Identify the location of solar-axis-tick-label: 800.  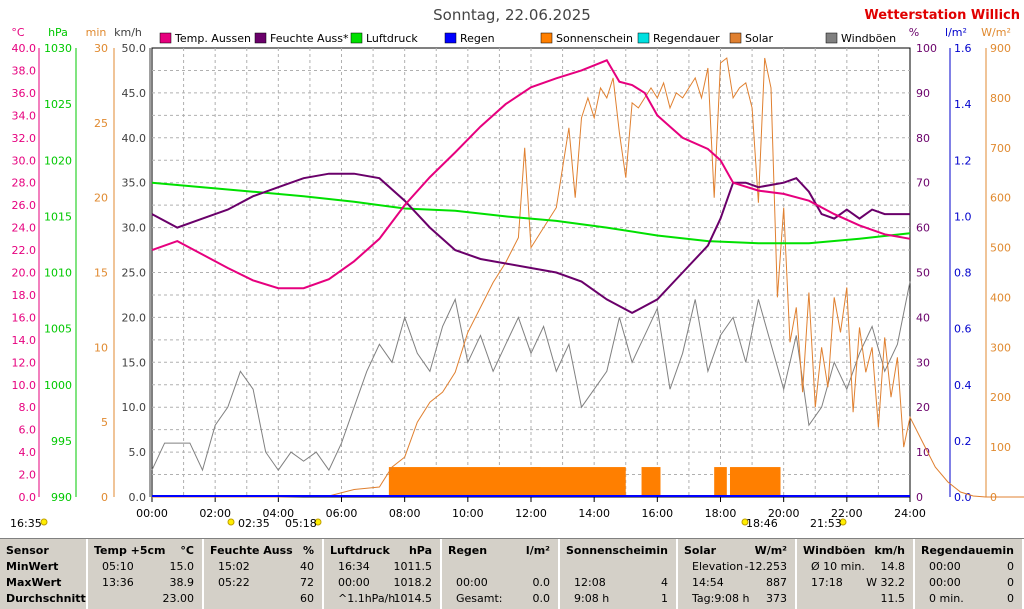
(1000, 98).